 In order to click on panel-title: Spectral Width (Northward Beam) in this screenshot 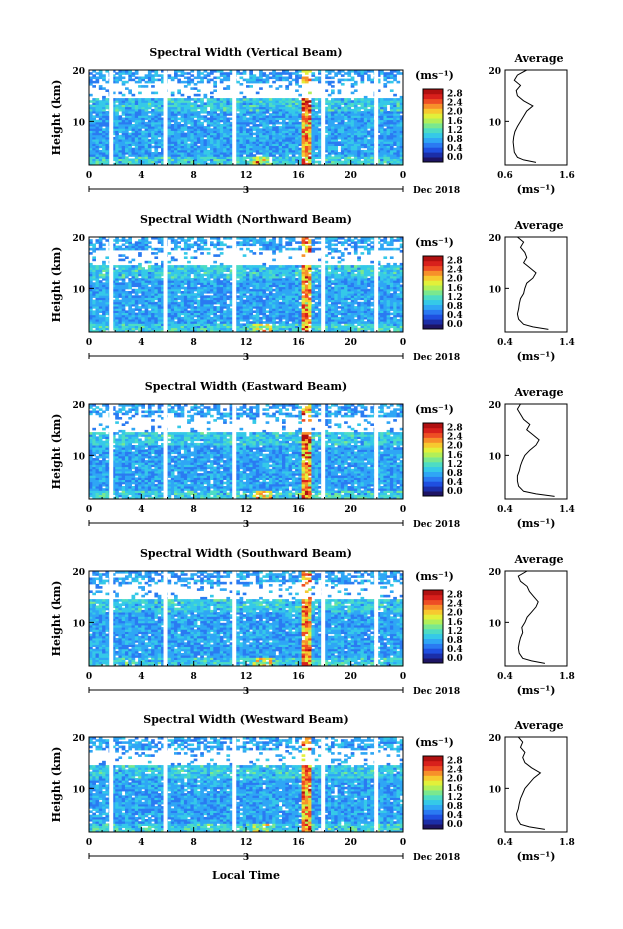, I will do `click(246, 219)`.